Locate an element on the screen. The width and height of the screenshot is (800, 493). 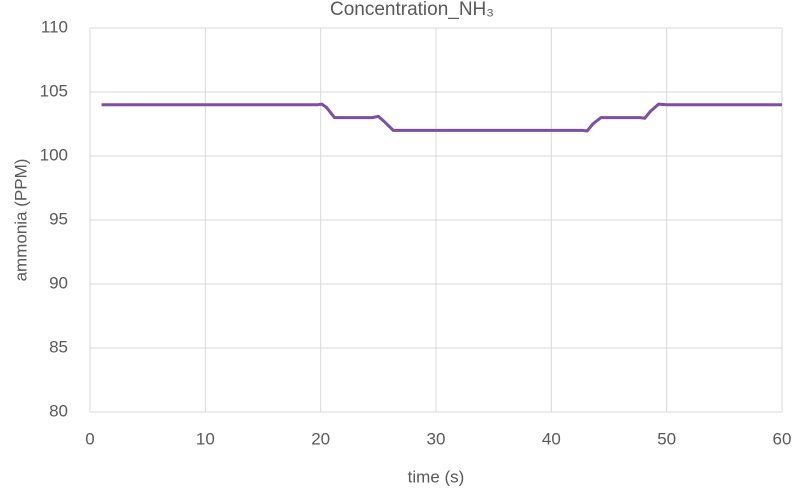
x-tick-label: 60 is located at coordinates (782, 438).